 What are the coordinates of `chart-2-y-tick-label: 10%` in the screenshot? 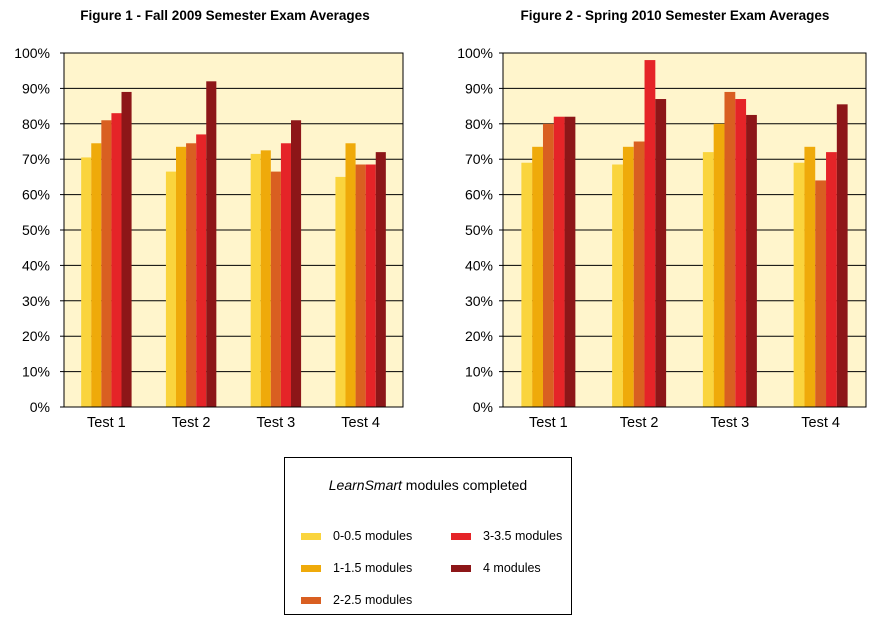 It's located at (479, 372).